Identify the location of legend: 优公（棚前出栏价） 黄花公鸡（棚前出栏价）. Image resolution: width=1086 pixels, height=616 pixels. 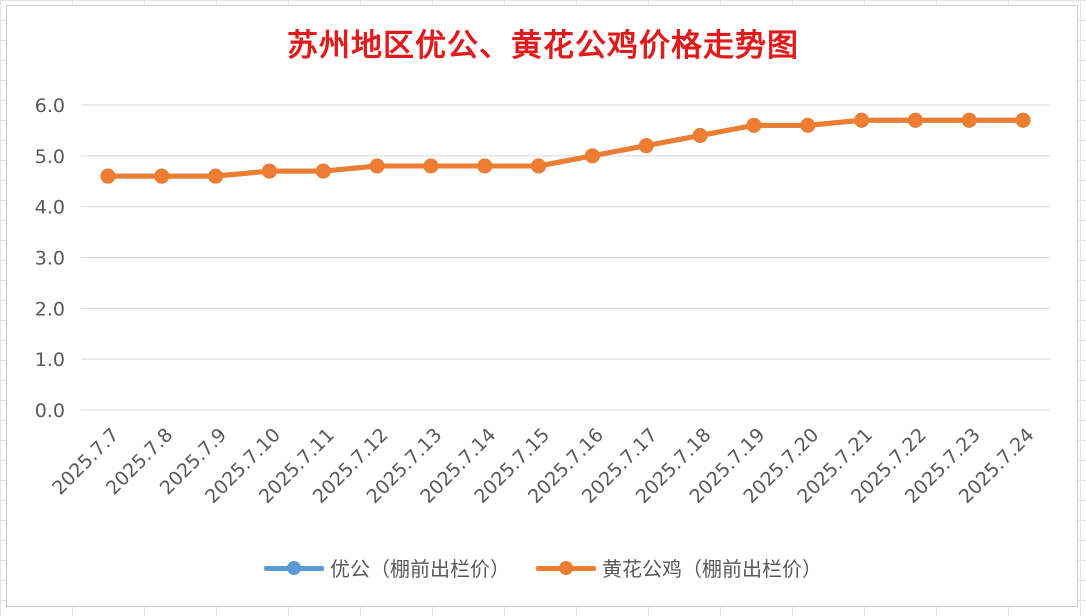
(543, 567).